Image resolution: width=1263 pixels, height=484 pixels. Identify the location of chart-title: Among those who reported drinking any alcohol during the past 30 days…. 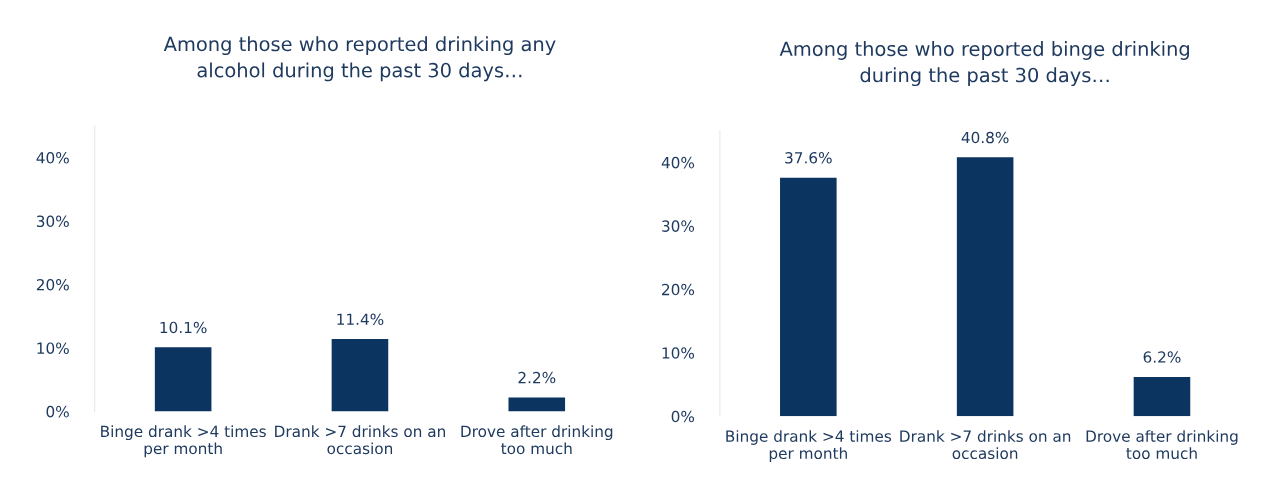
(359, 59).